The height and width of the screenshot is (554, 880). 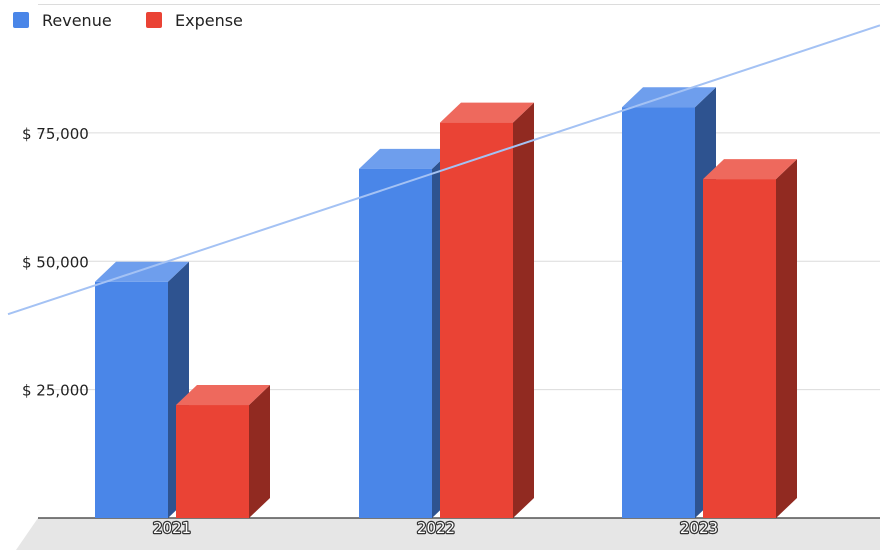 What do you see at coordinates (55, 134) in the screenshot?
I see `y-tick-label: $ 75,000` at bounding box center [55, 134].